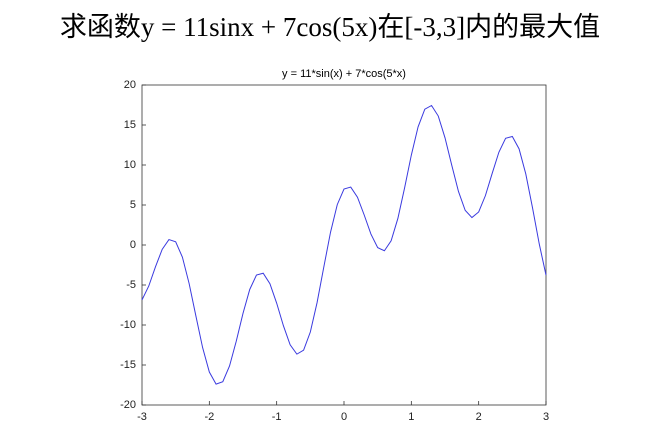 The width and height of the screenshot is (661, 445). Describe the element at coordinates (133, 245) in the screenshot. I see `y-tick-label: 0` at that location.